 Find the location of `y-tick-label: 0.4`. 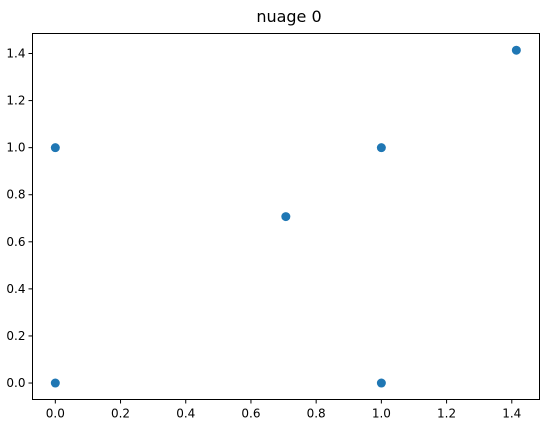

y-tick-label: 0.4 is located at coordinates (15, 289).